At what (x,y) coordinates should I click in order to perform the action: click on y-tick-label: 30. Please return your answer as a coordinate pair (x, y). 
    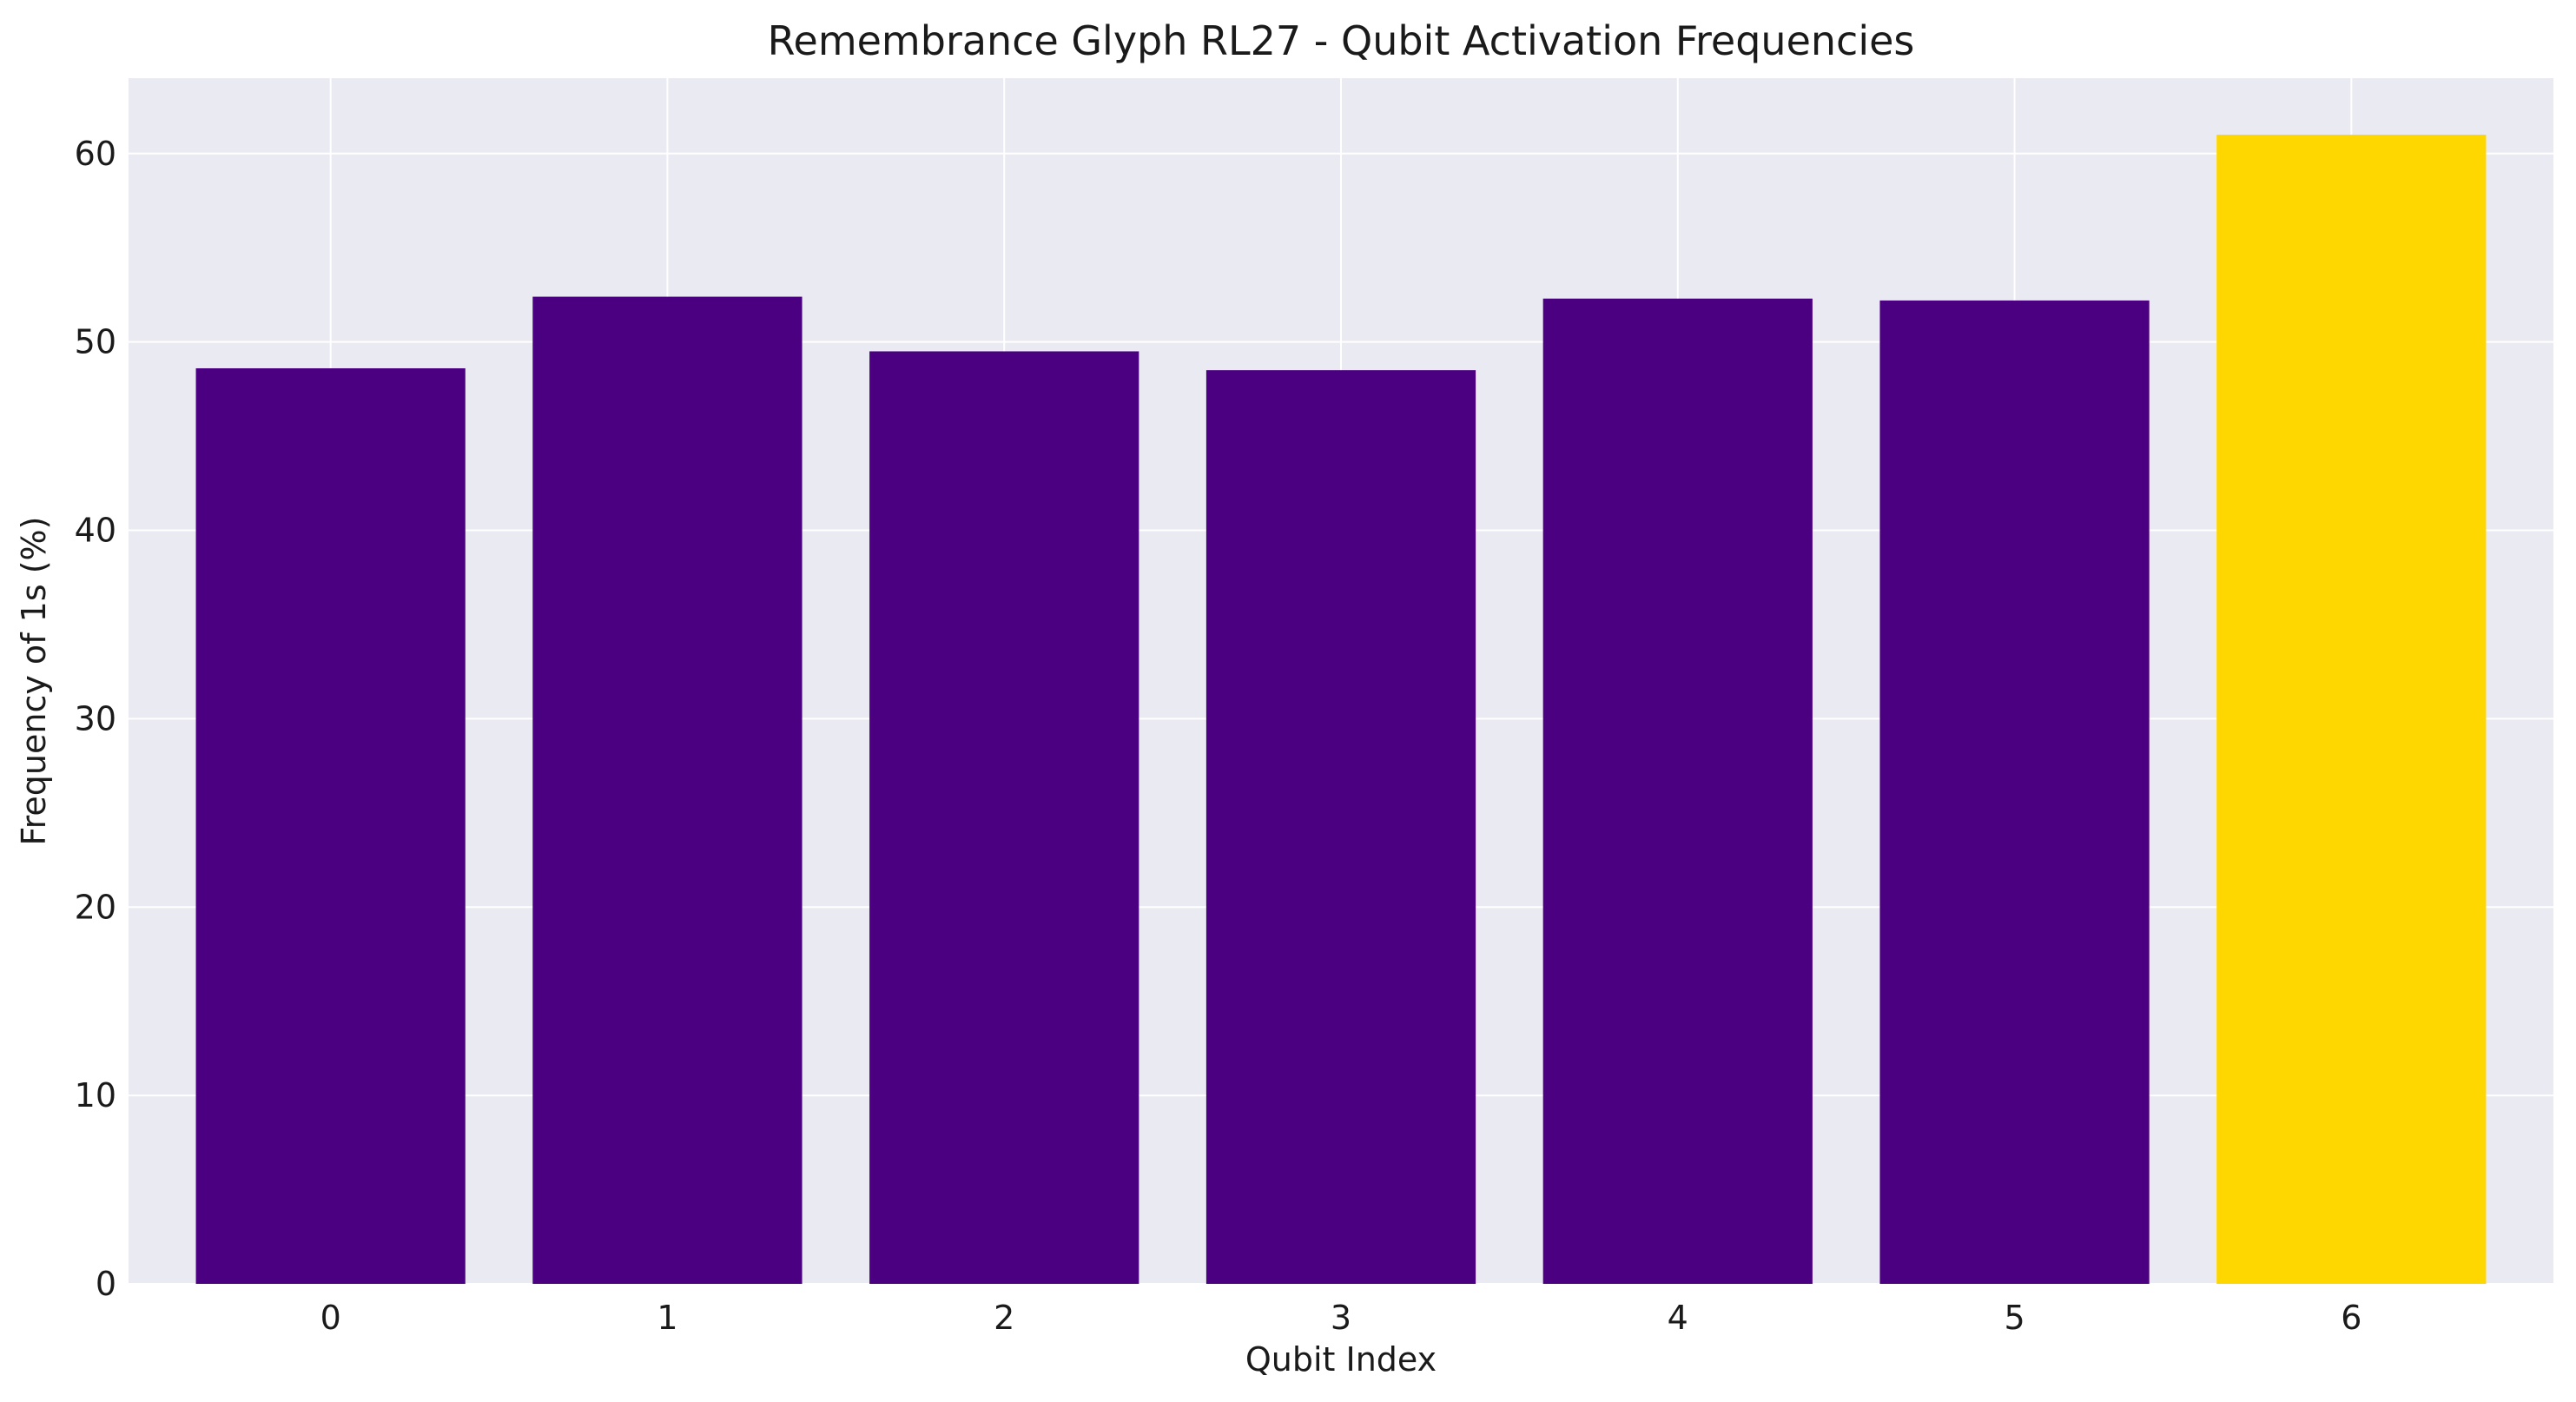
    Looking at the image, I should click on (96, 718).